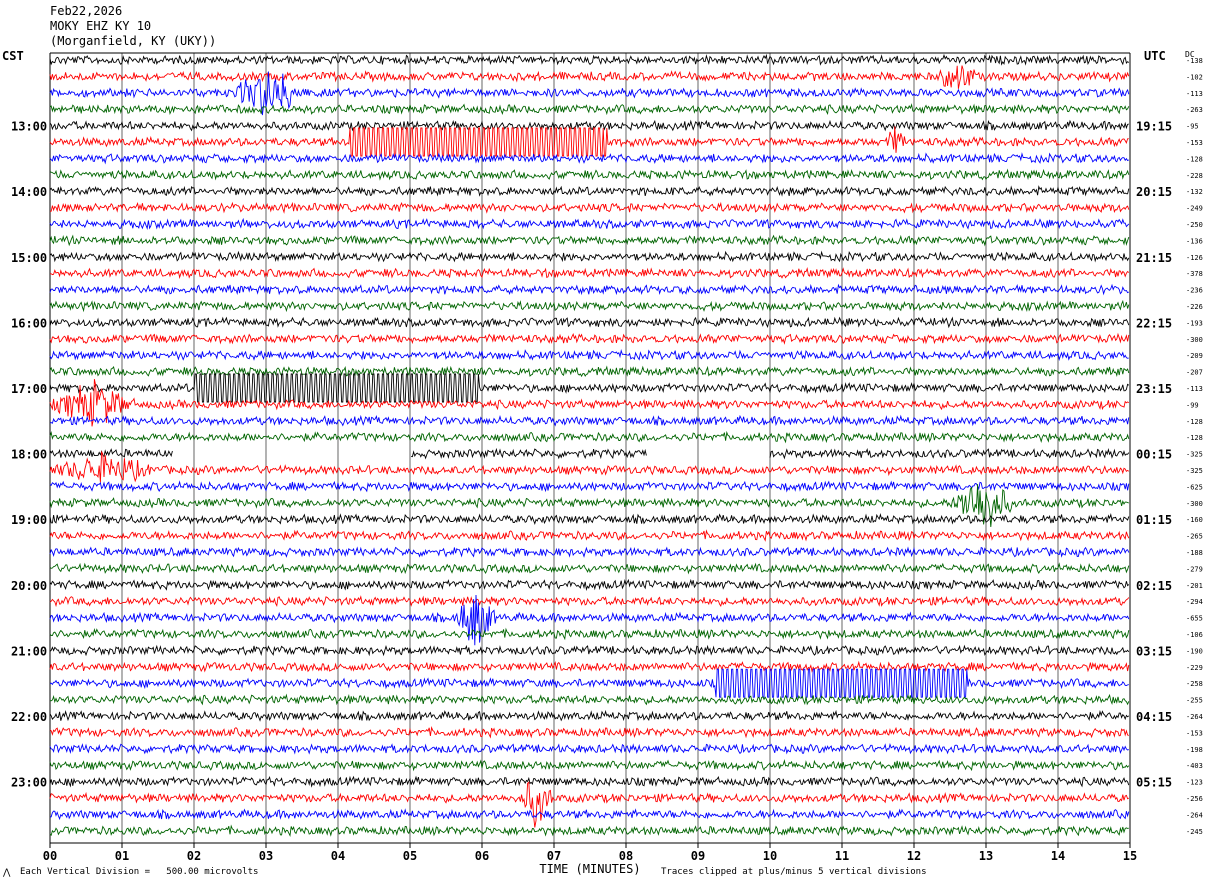  I want to click on hour-label-left: 14:00, so click(29, 192).